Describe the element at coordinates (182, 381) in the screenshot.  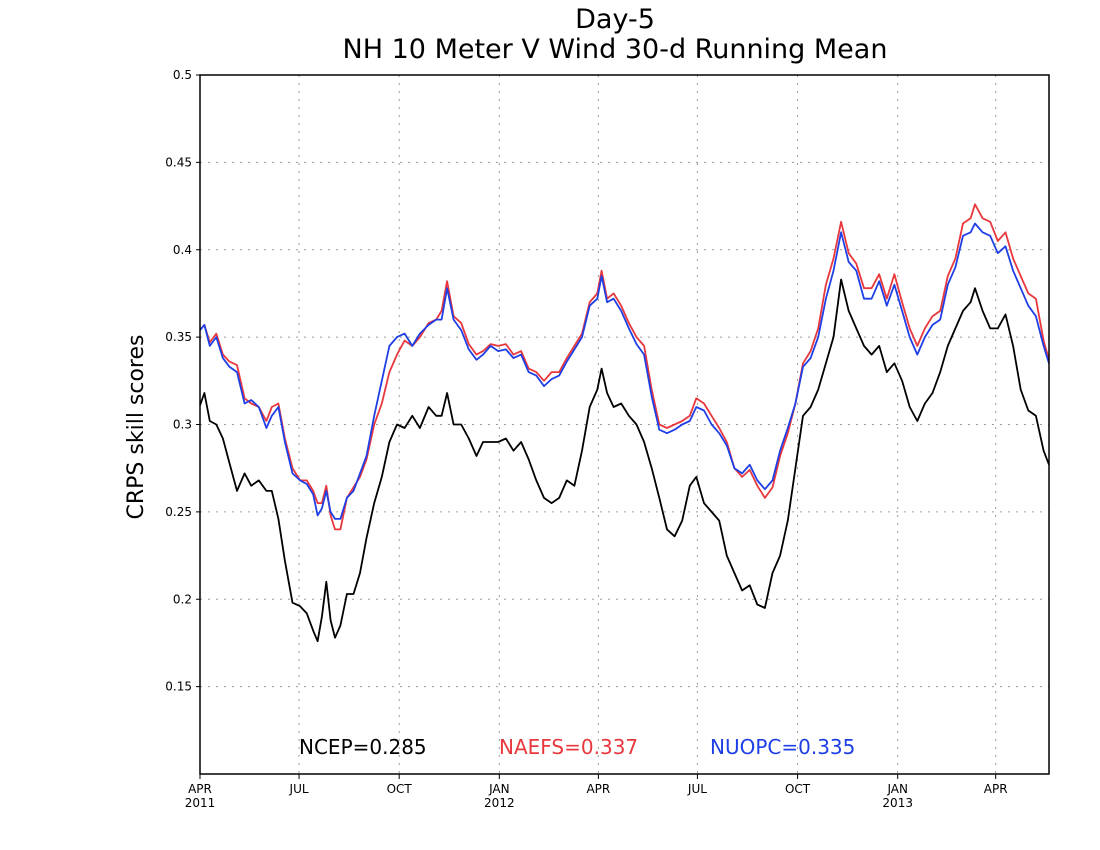
I see `y-axis-ticks: 0.15 0.2 0.25 0.3 0.35 0.4 0.45 0.5` at that location.